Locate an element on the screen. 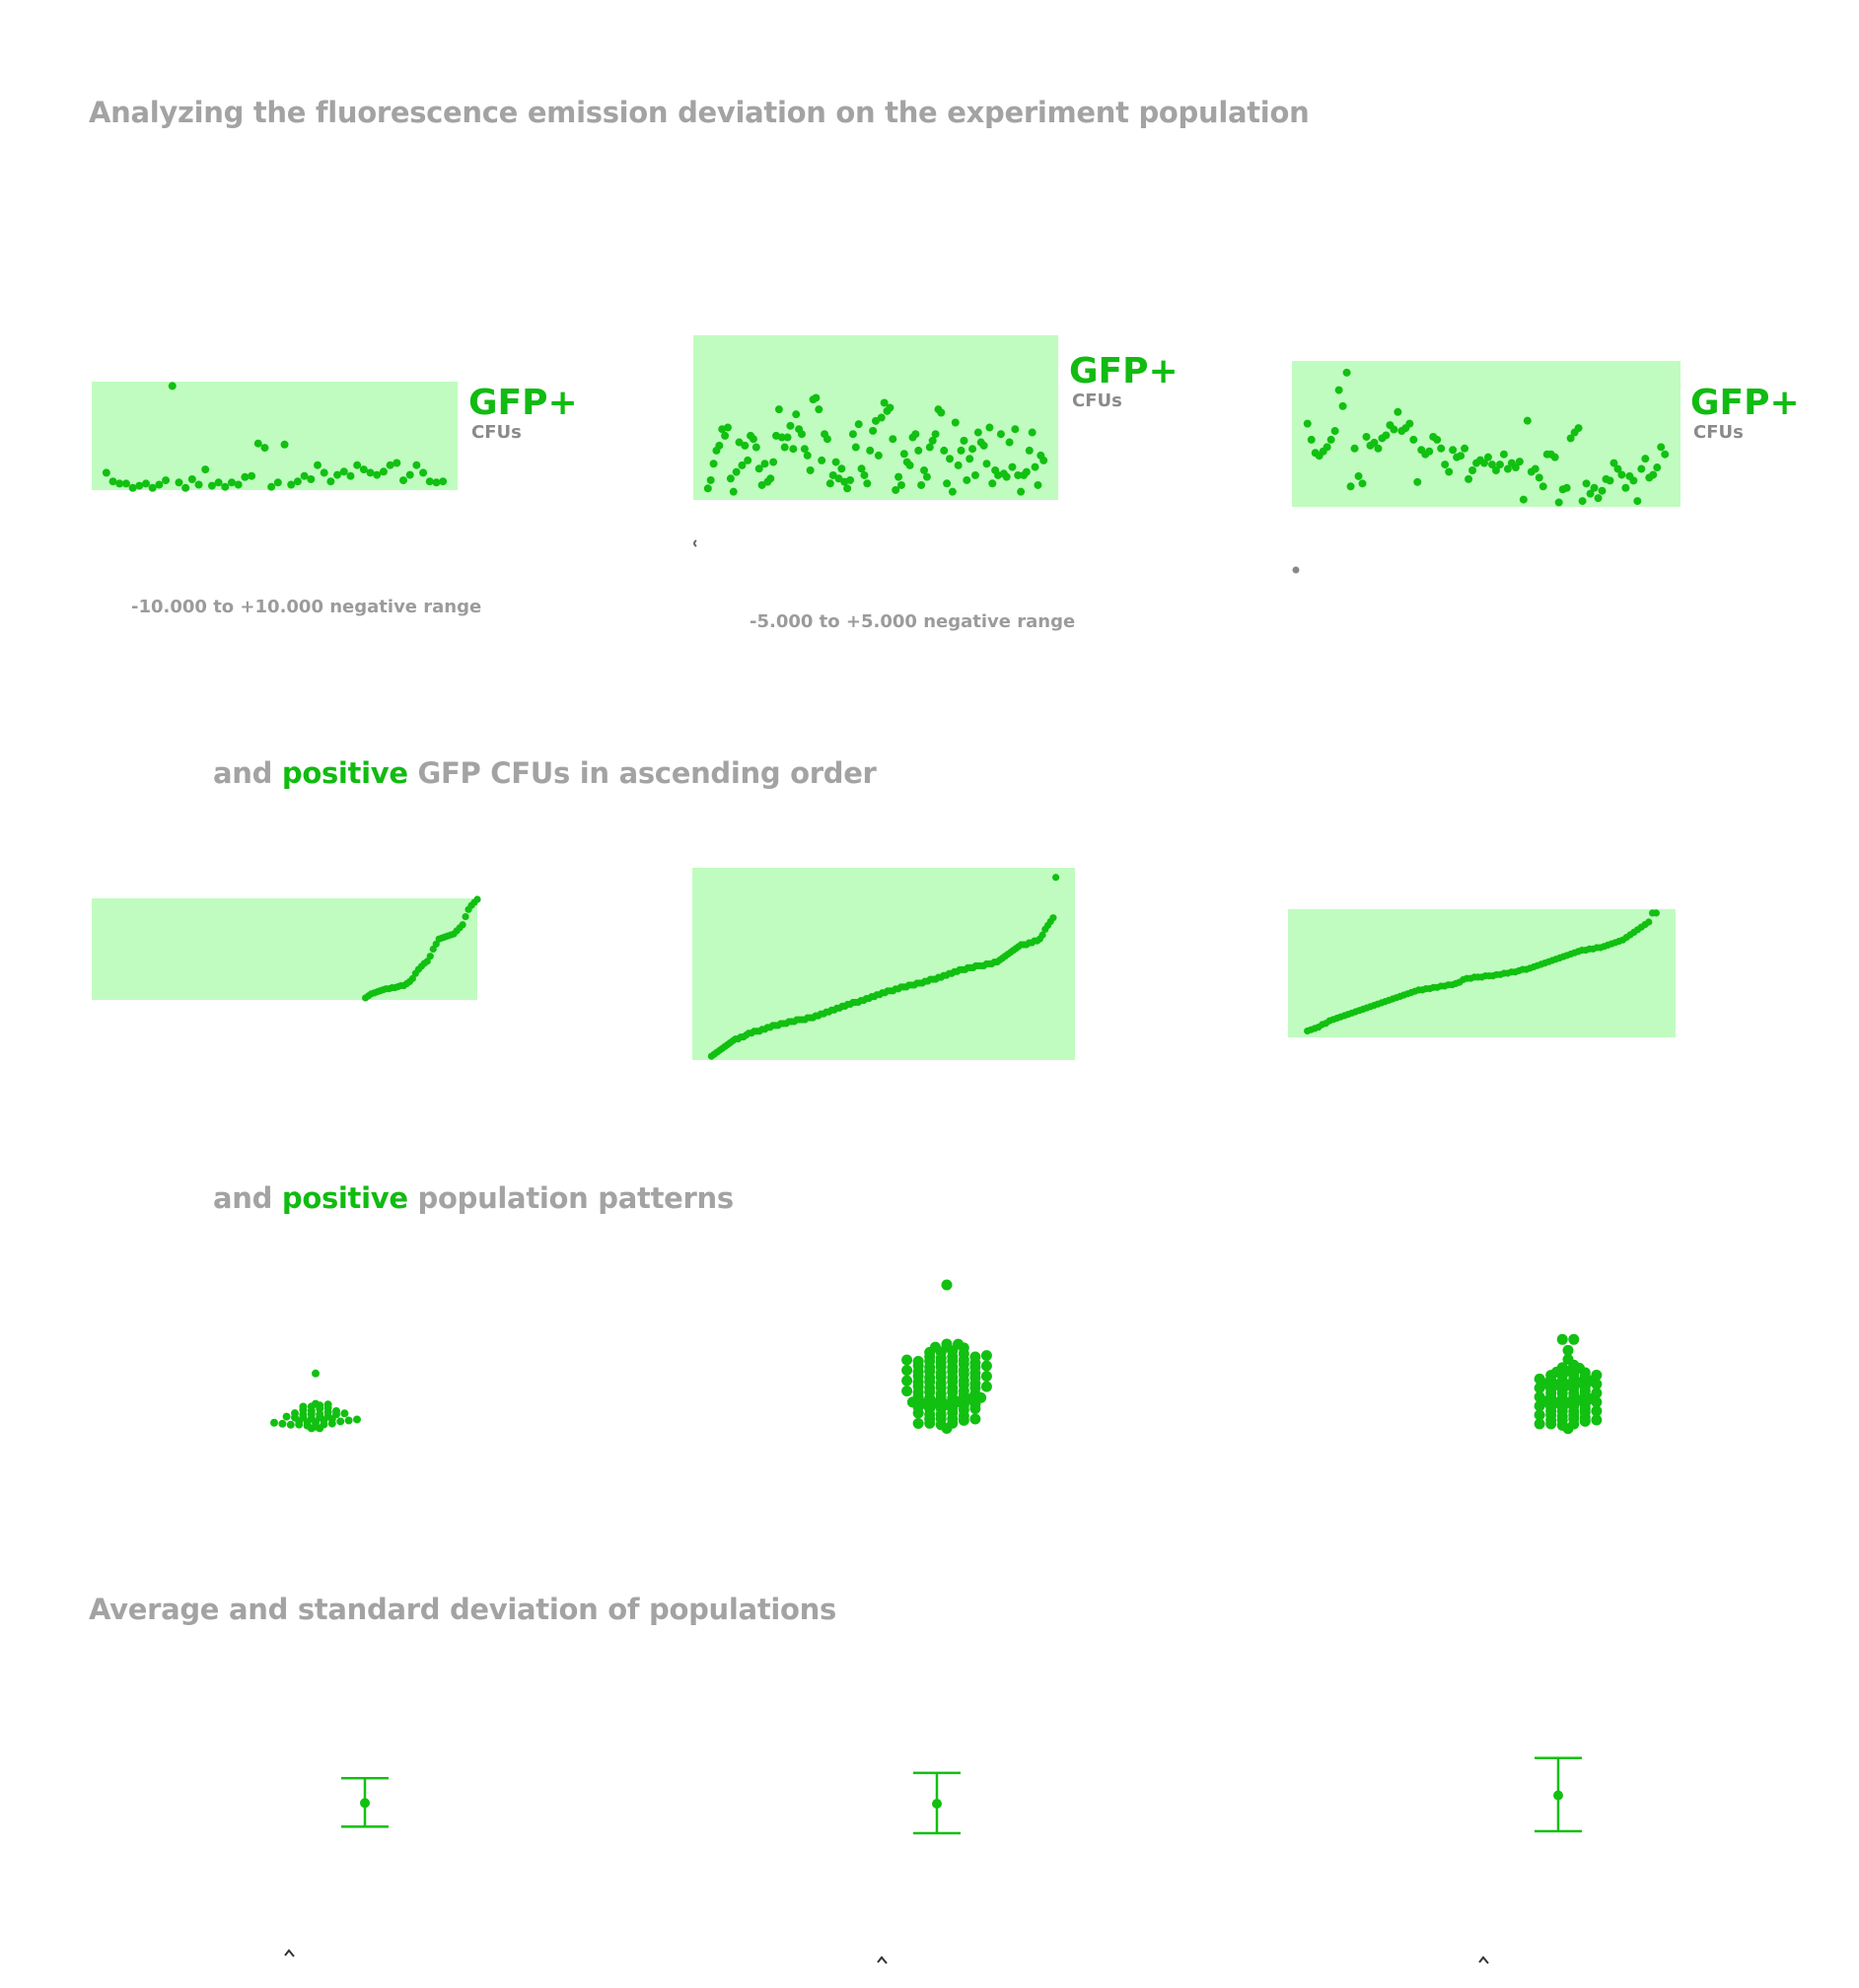  caption-range-1: -10.000 to +10.000 negative range is located at coordinates (306, 607).